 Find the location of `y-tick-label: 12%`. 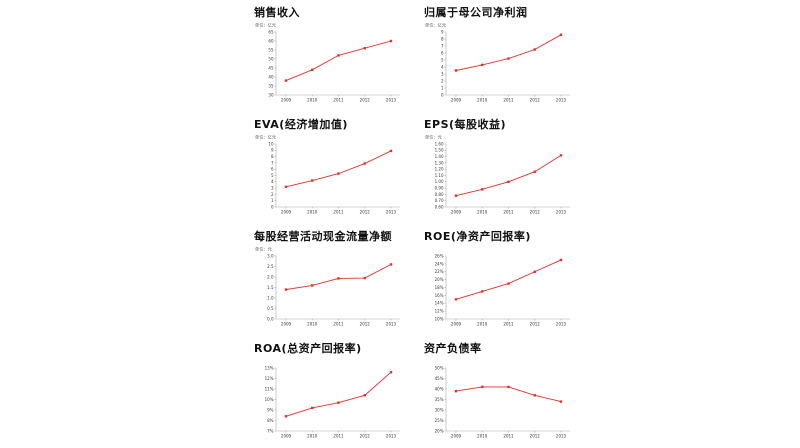

y-tick-label: 12% is located at coordinates (269, 378).